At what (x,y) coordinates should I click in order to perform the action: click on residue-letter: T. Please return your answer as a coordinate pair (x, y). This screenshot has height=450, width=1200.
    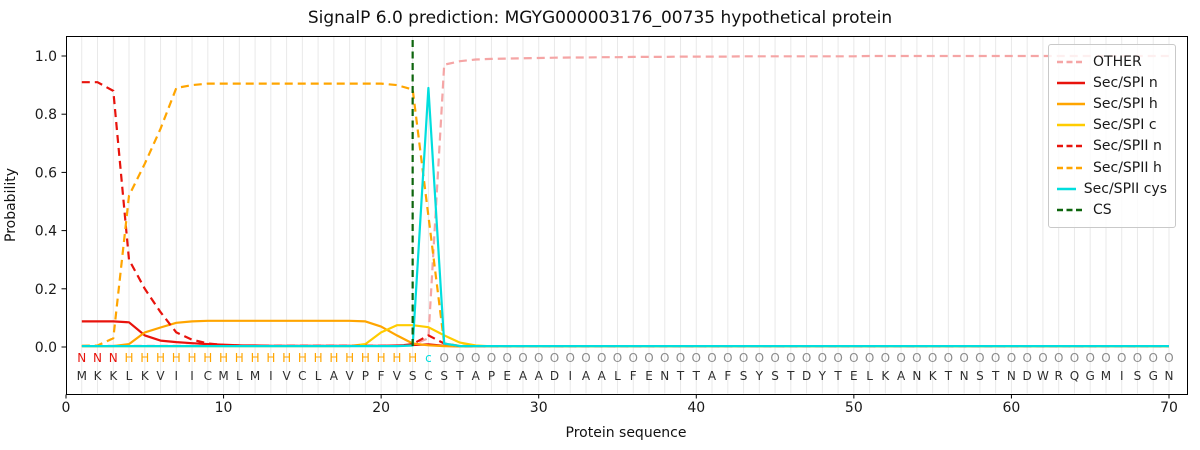
    Looking at the image, I should click on (680, 376).